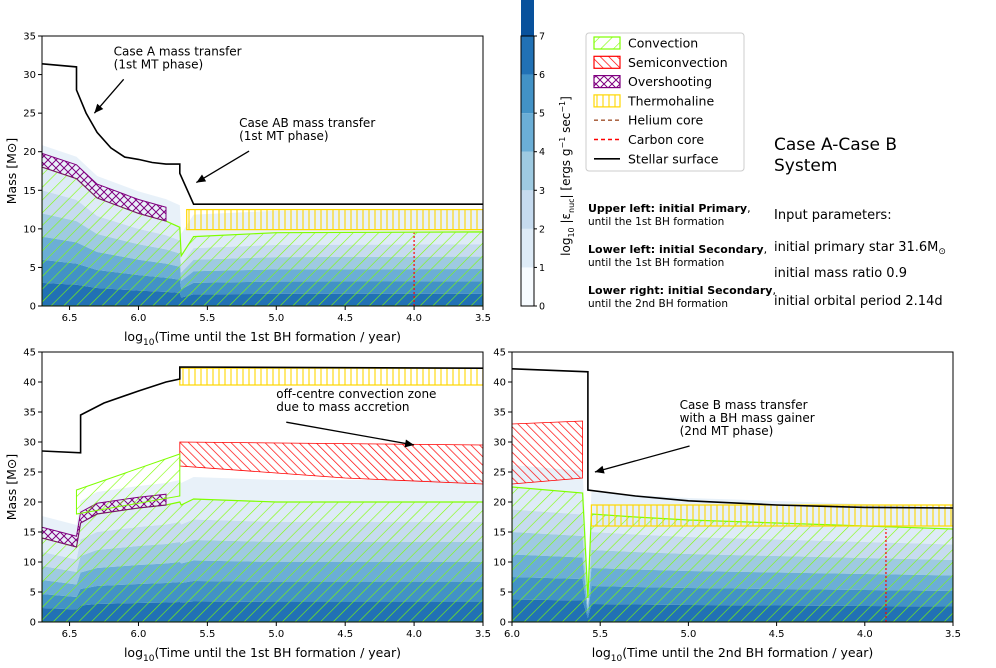 The height and width of the screenshot is (668, 996). What do you see at coordinates (283, 136) in the screenshot?
I see `annotation-text: (1st MT phase)` at bounding box center [283, 136].